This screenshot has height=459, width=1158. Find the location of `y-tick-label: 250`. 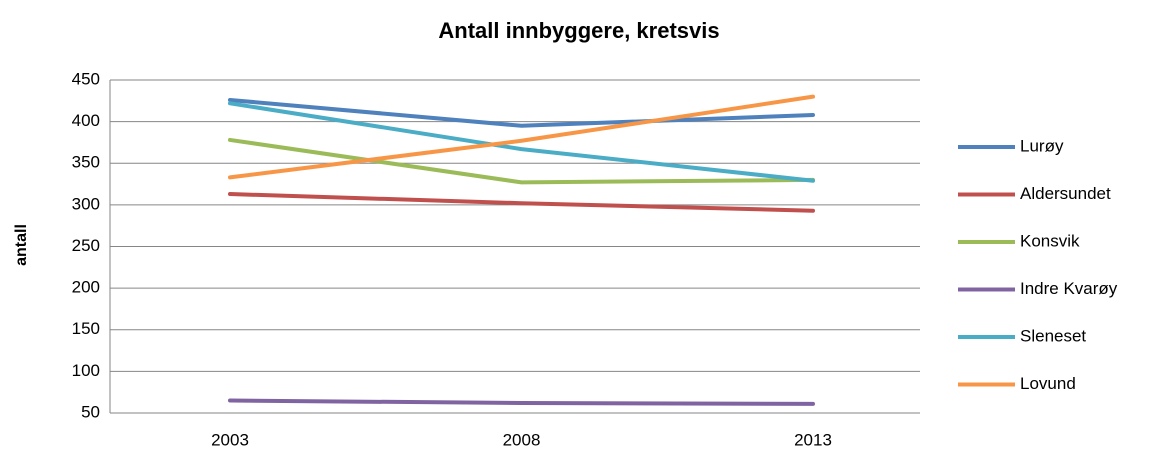

y-tick-label: 250 is located at coordinates (86, 245).